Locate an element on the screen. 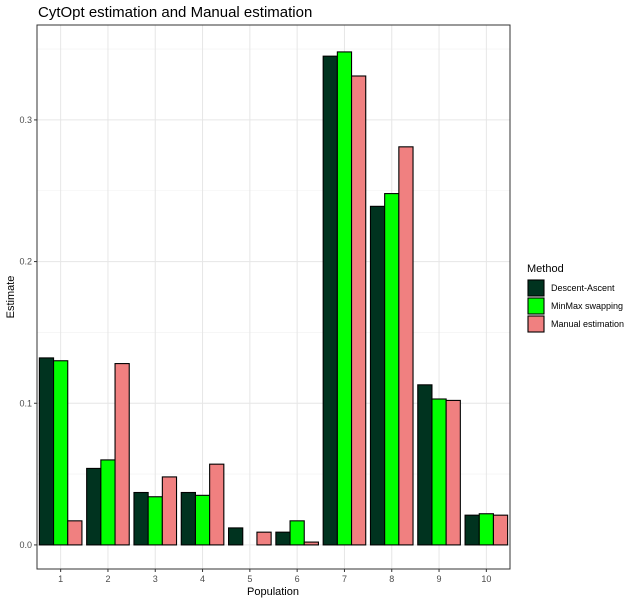  chart-title: CytOpt estimation and Manual estimation is located at coordinates (175, 12).